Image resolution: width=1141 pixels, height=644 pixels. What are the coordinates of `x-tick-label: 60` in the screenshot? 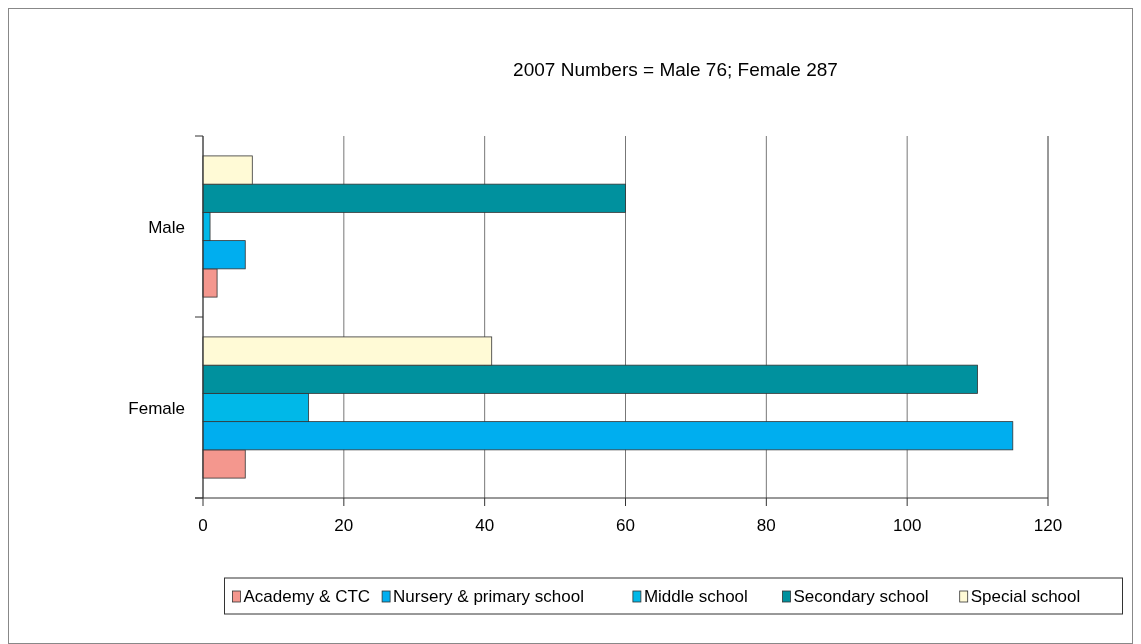 It's located at (625, 525).